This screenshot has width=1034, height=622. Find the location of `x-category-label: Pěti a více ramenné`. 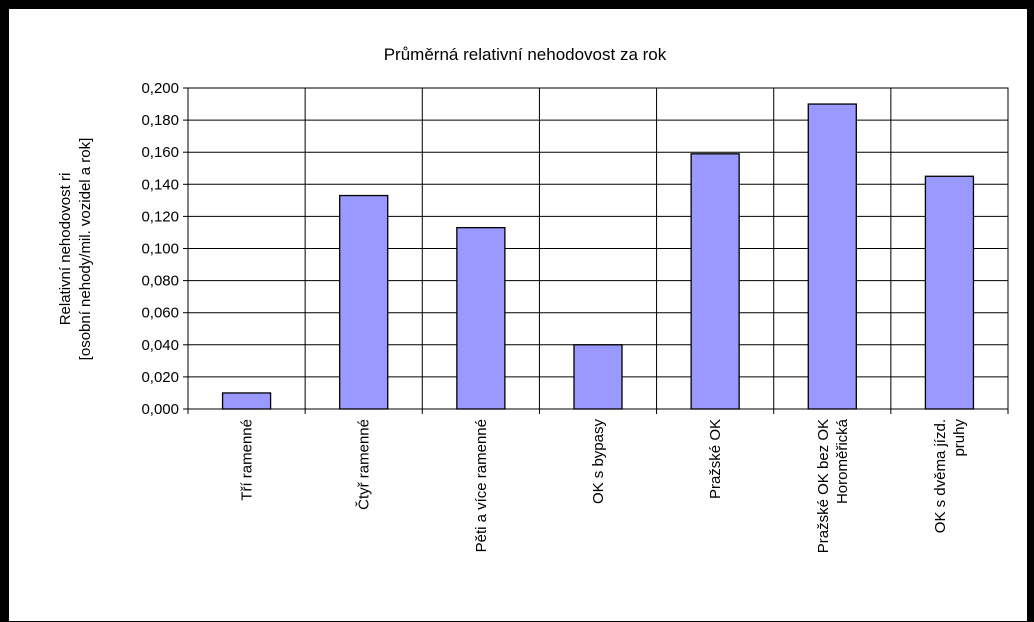

x-category-label: Pěti a více ramenné is located at coordinates (481, 485).